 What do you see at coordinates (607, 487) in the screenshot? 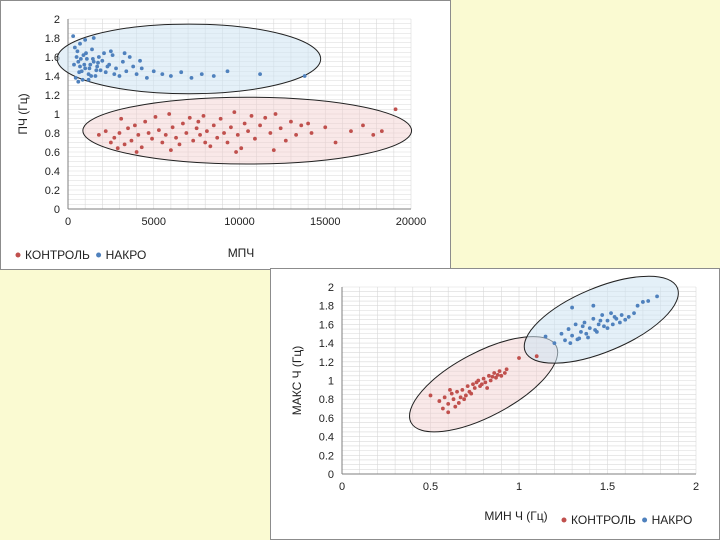
I see `chart-2-x-tick-label: 1.5` at bounding box center [607, 487].